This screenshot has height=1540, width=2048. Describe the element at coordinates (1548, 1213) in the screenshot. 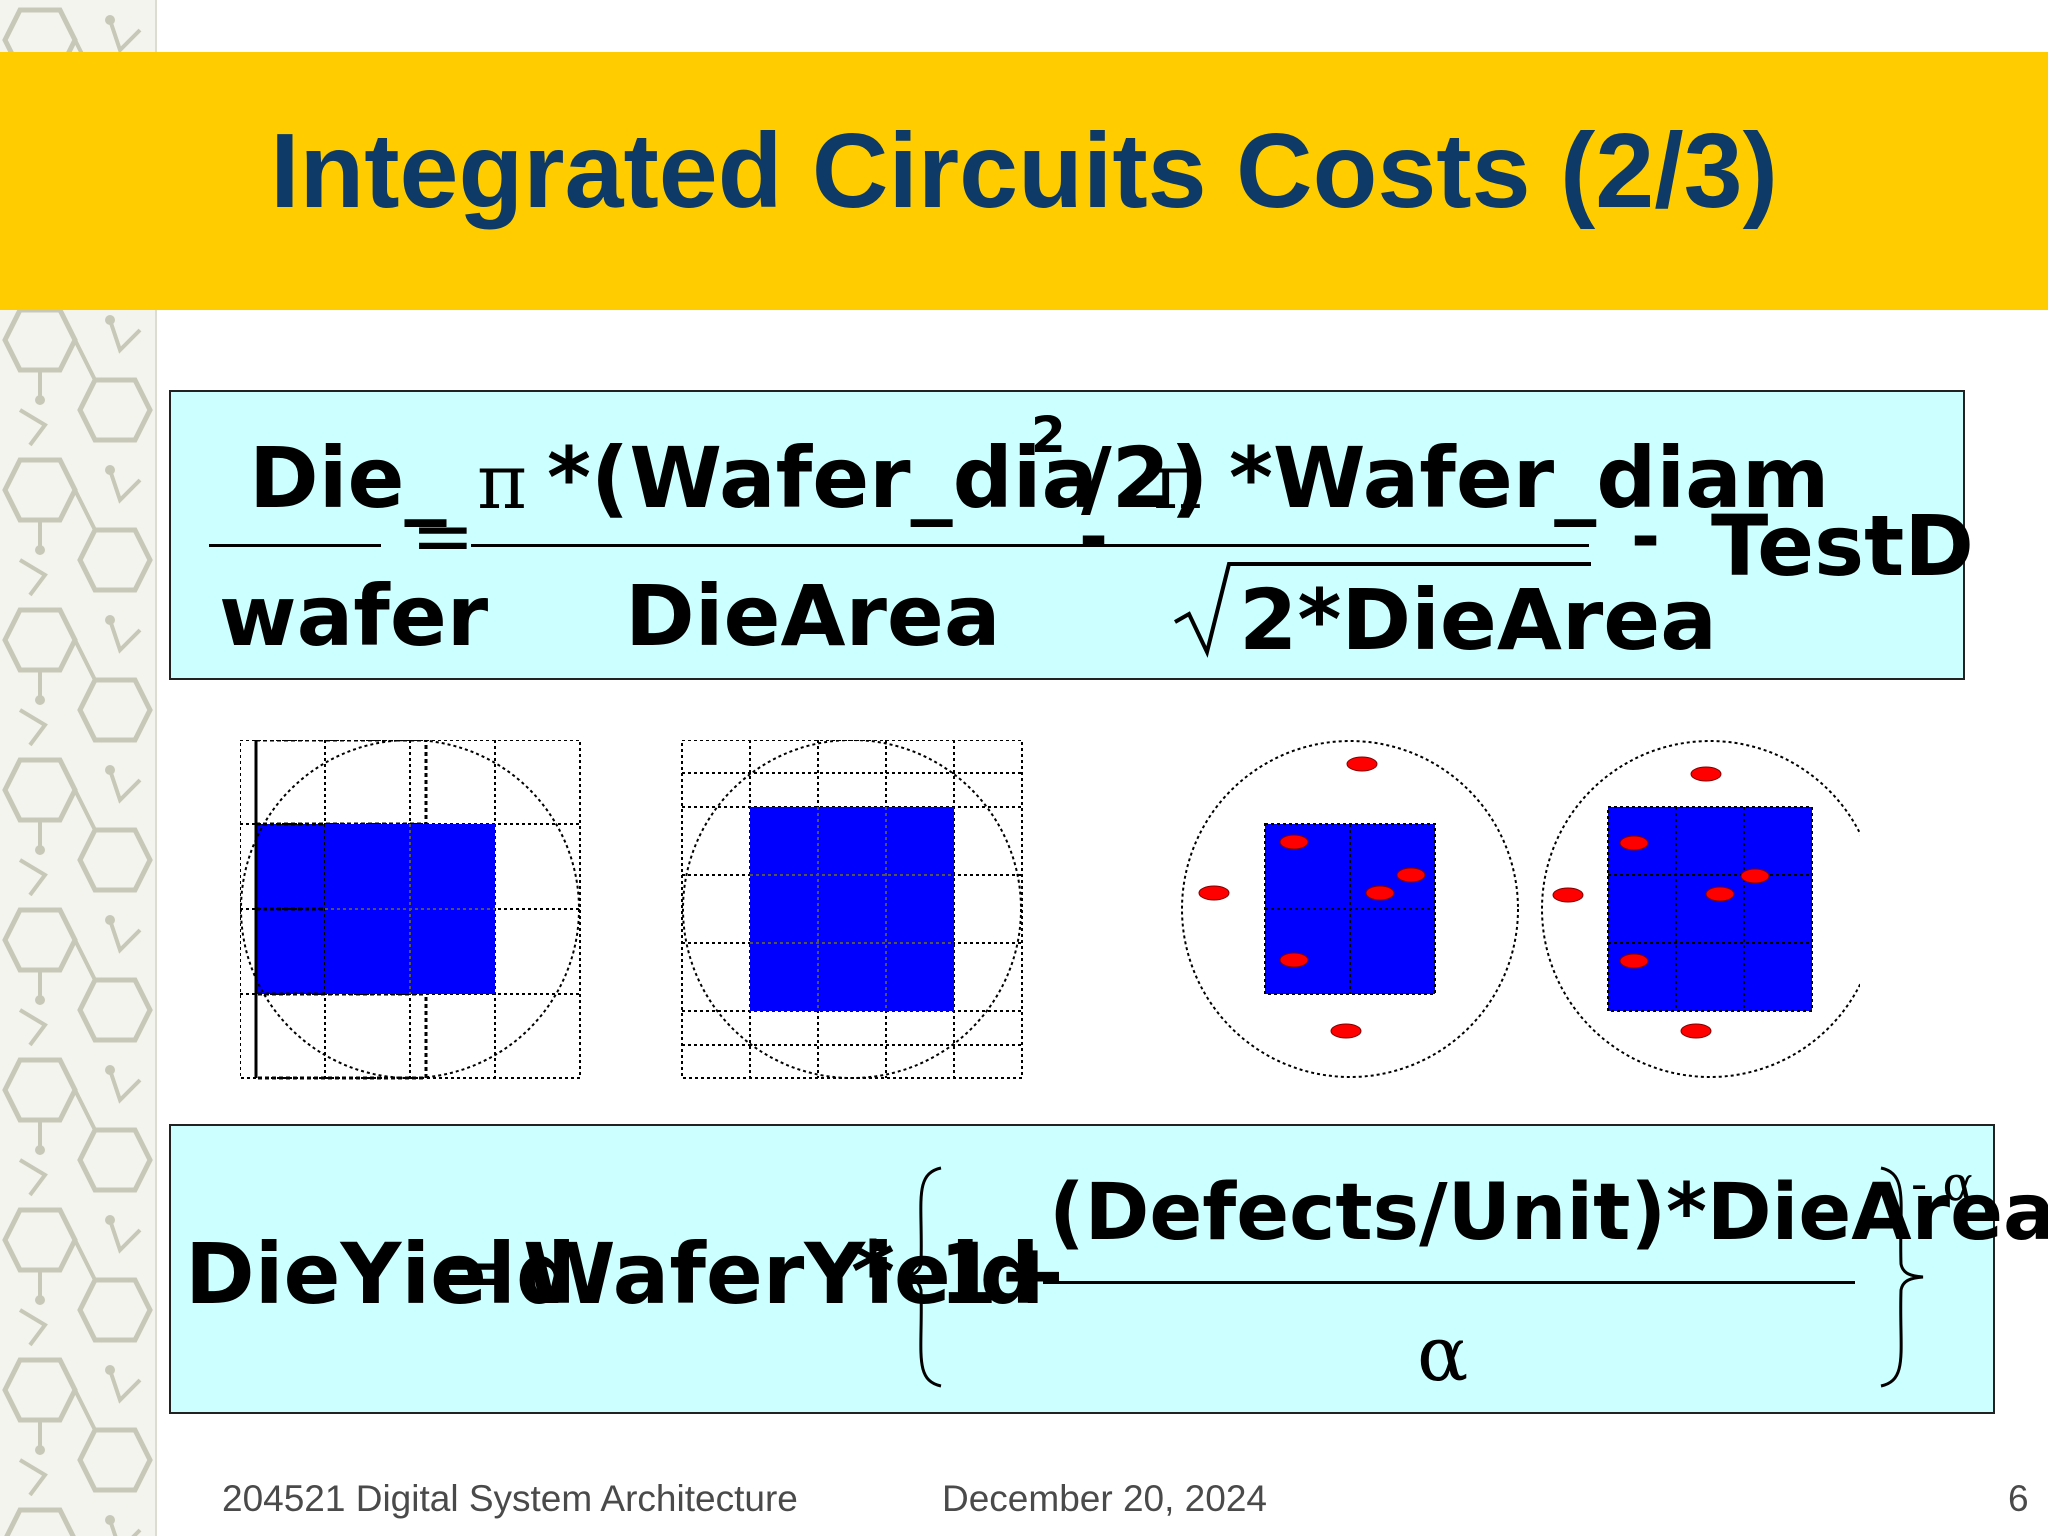

I see `yield-numerator: (Defects/Unit)*DieArea` at that location.